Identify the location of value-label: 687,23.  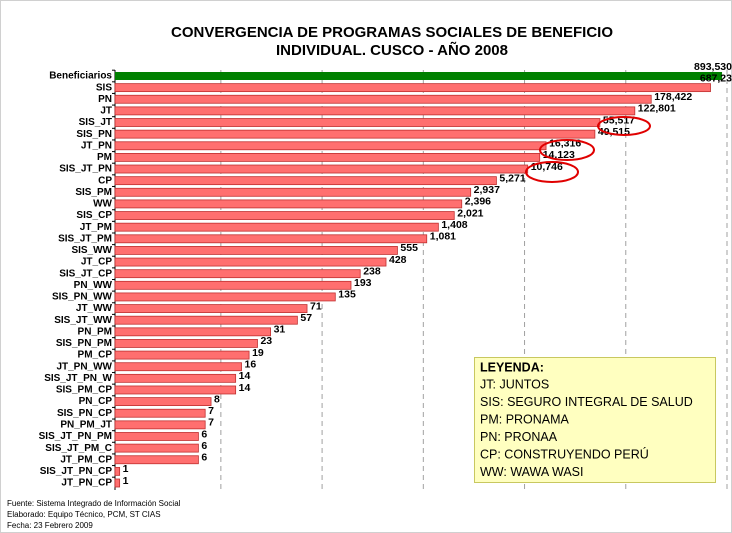
(716, 78).